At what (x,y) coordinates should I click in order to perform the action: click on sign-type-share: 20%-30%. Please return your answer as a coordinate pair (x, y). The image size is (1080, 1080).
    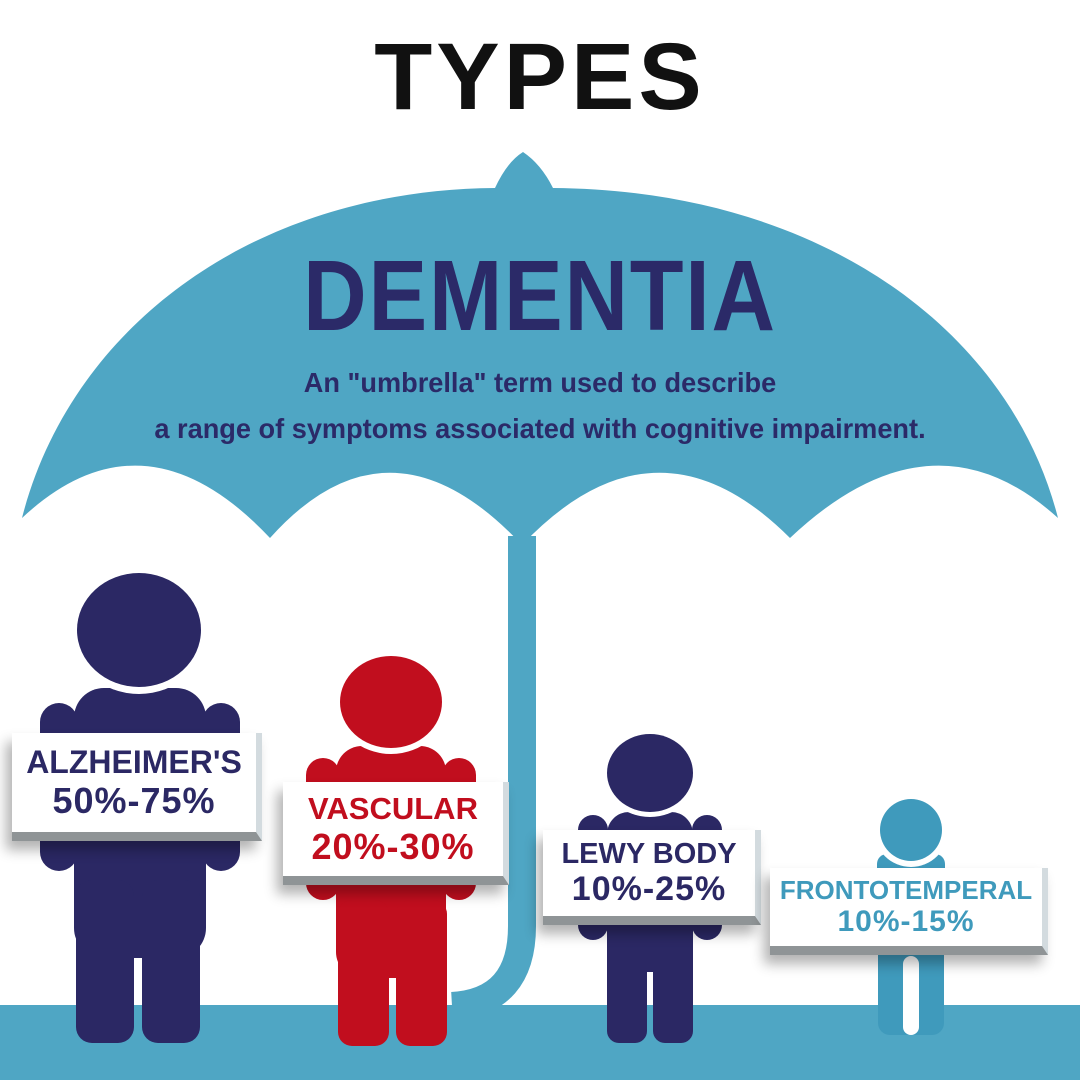
    Looking at the image, I should click on (393, 847).